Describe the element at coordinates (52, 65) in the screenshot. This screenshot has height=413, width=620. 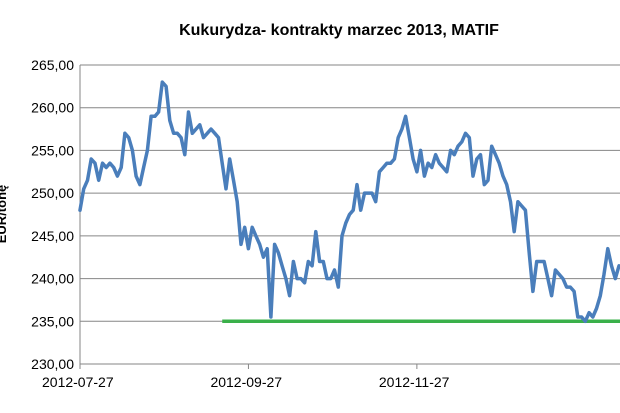
I see `y-tick-label: 265,00` at that location.